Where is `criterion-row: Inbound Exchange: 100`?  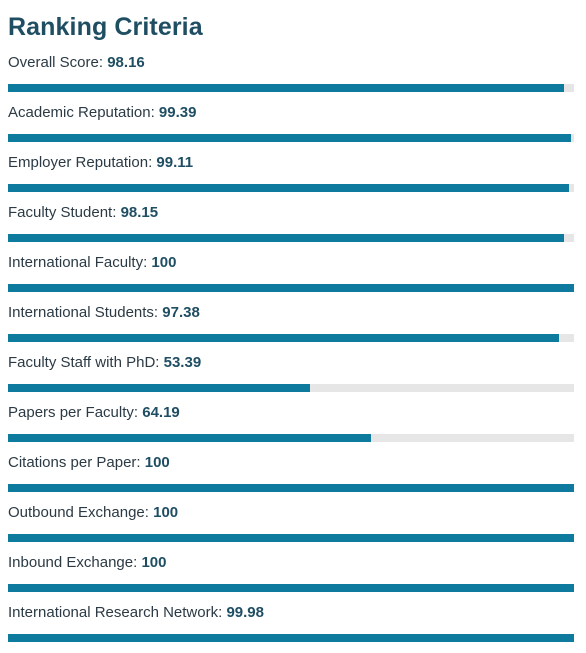 criterion-row: Inbound Exchange: 100 is located at coordinates (291, 578).